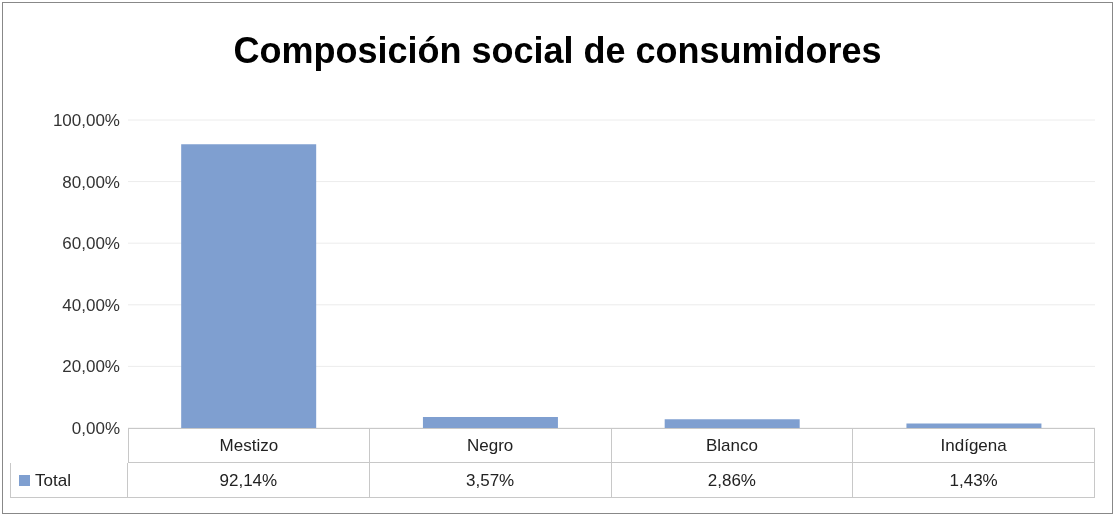 The width and height of the screenshot is (1115, 516). Describe the element at coordinates (52, 480) in the screenshot. I see `legend-label: Total` at that location.